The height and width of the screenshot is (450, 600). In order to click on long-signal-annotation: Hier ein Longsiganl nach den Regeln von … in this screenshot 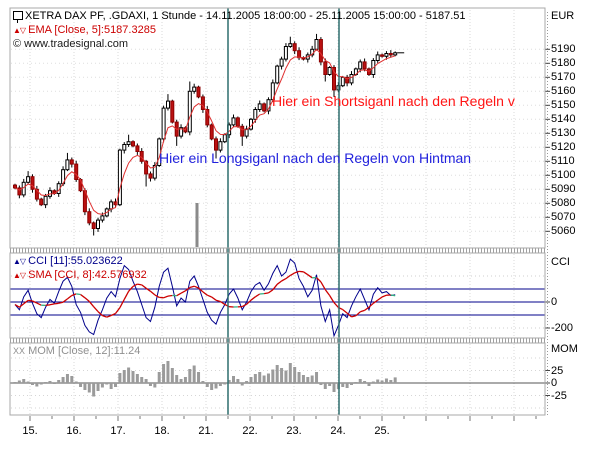, I will do `click(315, 158)`.